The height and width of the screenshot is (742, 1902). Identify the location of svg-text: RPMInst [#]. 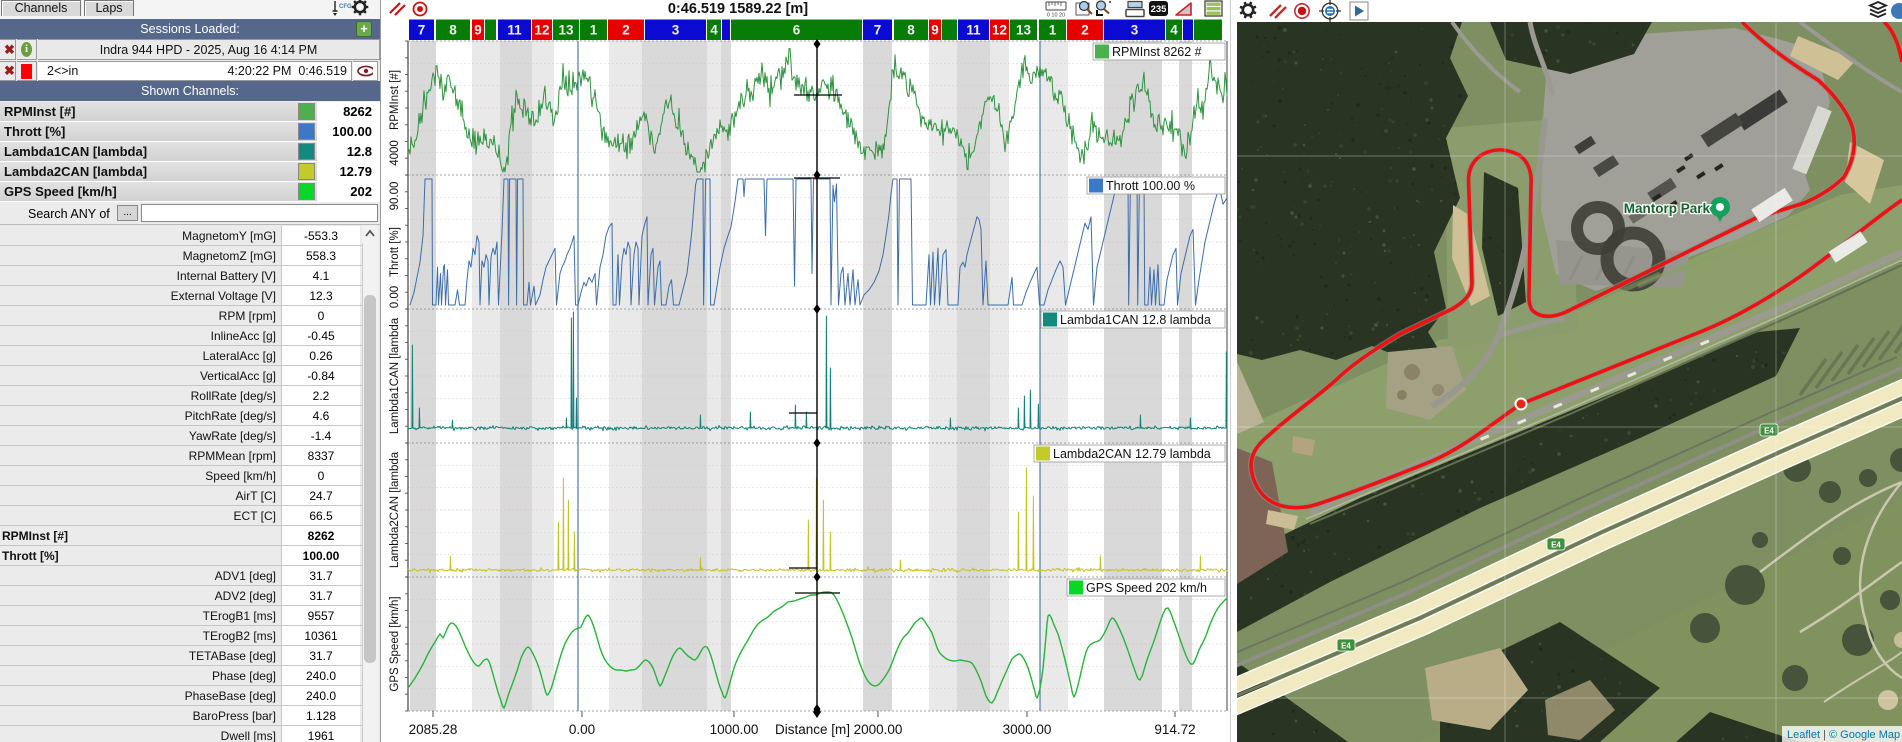
(395, 100).